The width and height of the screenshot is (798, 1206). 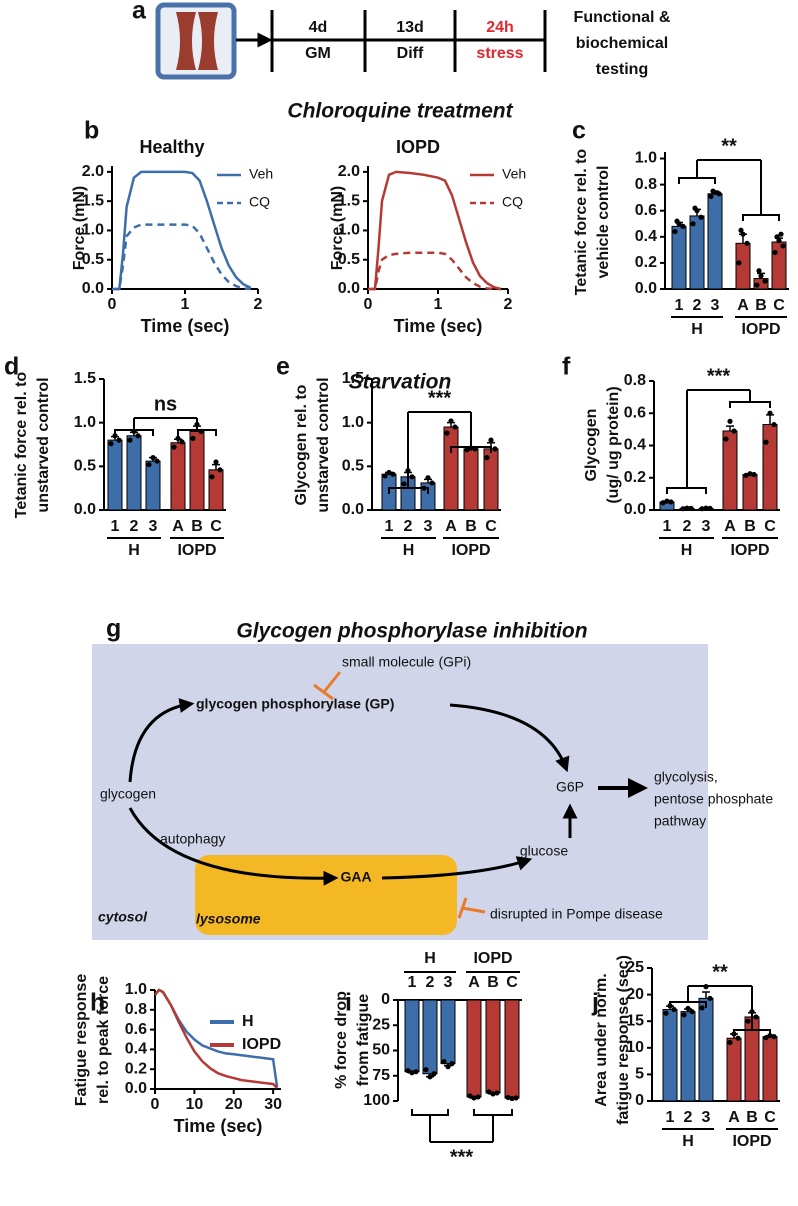 What do you see at coordinates (216, 526) in the screenshot?
I see `x-tick-label: C` at bounding box center [216, 526].